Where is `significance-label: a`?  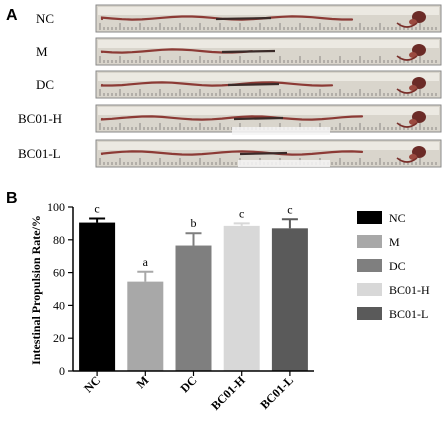 significance-label: a is located at coordinates (146, 262).